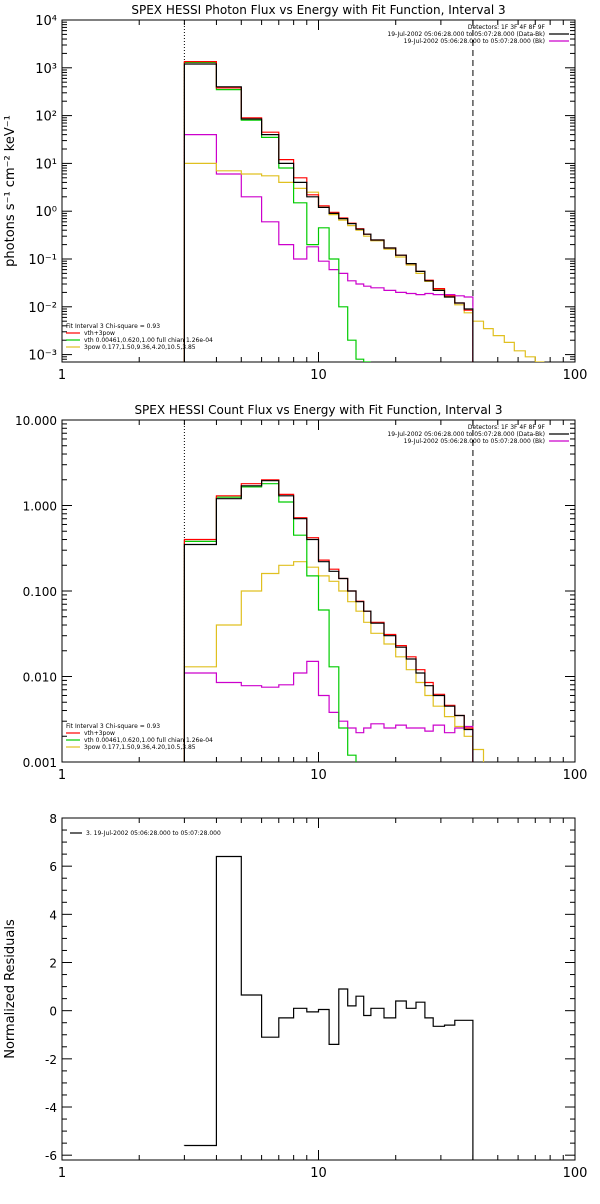 The image size is (600, 1204). What do you see at coordinates (10, 191) in the screenshot?
I see `y-axis-label: photons s⁻¹ cm⁻² keV⁻¹` at bounding box center [10, 191].